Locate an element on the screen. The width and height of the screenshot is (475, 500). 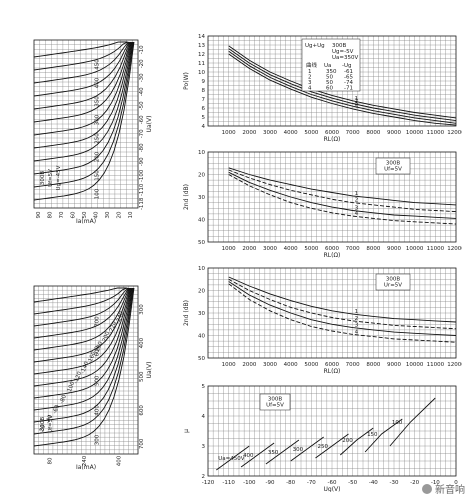
y-tick-label: 12 is located at coordinates (201, 55).